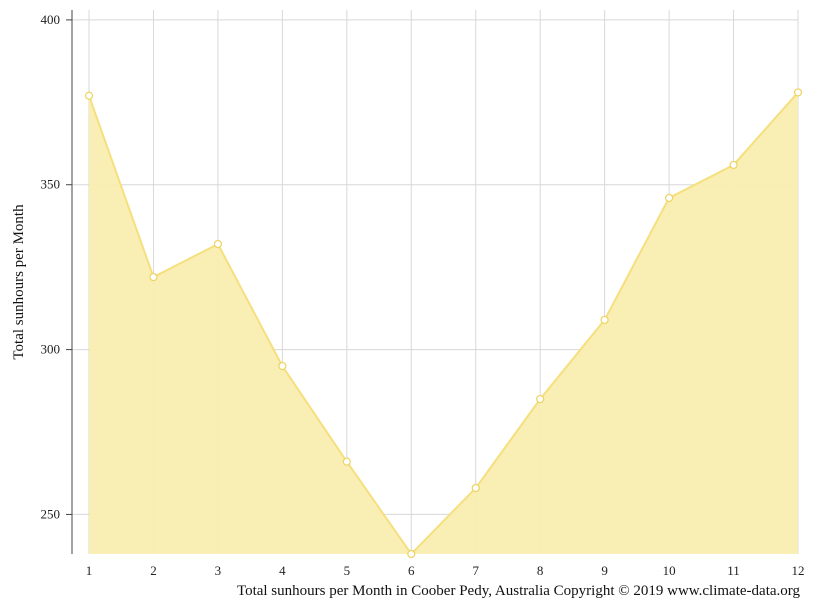 The height and width of the screenshot is (611, 815). I want to click on x-tick-label: 2, so click(153, 570).